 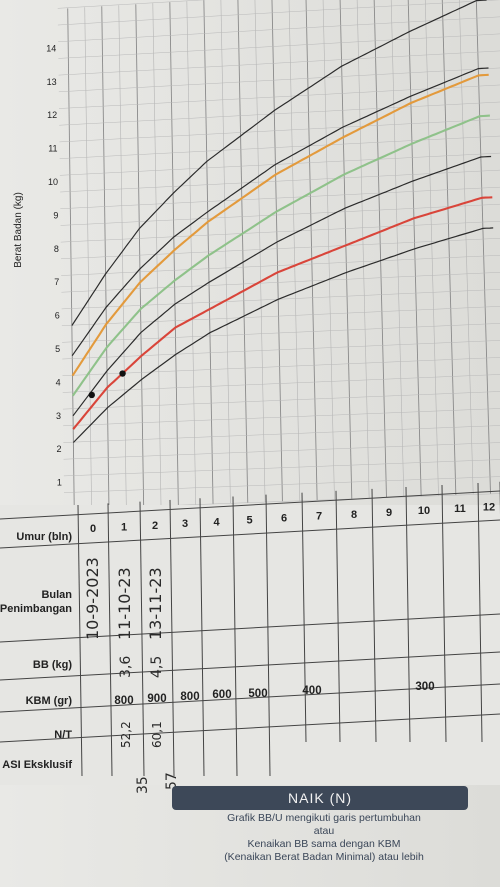 What do you see at coordinates (324, 831) in the screenshot?
I see `legend-line-2: atau` at bounding box center [324, 831].